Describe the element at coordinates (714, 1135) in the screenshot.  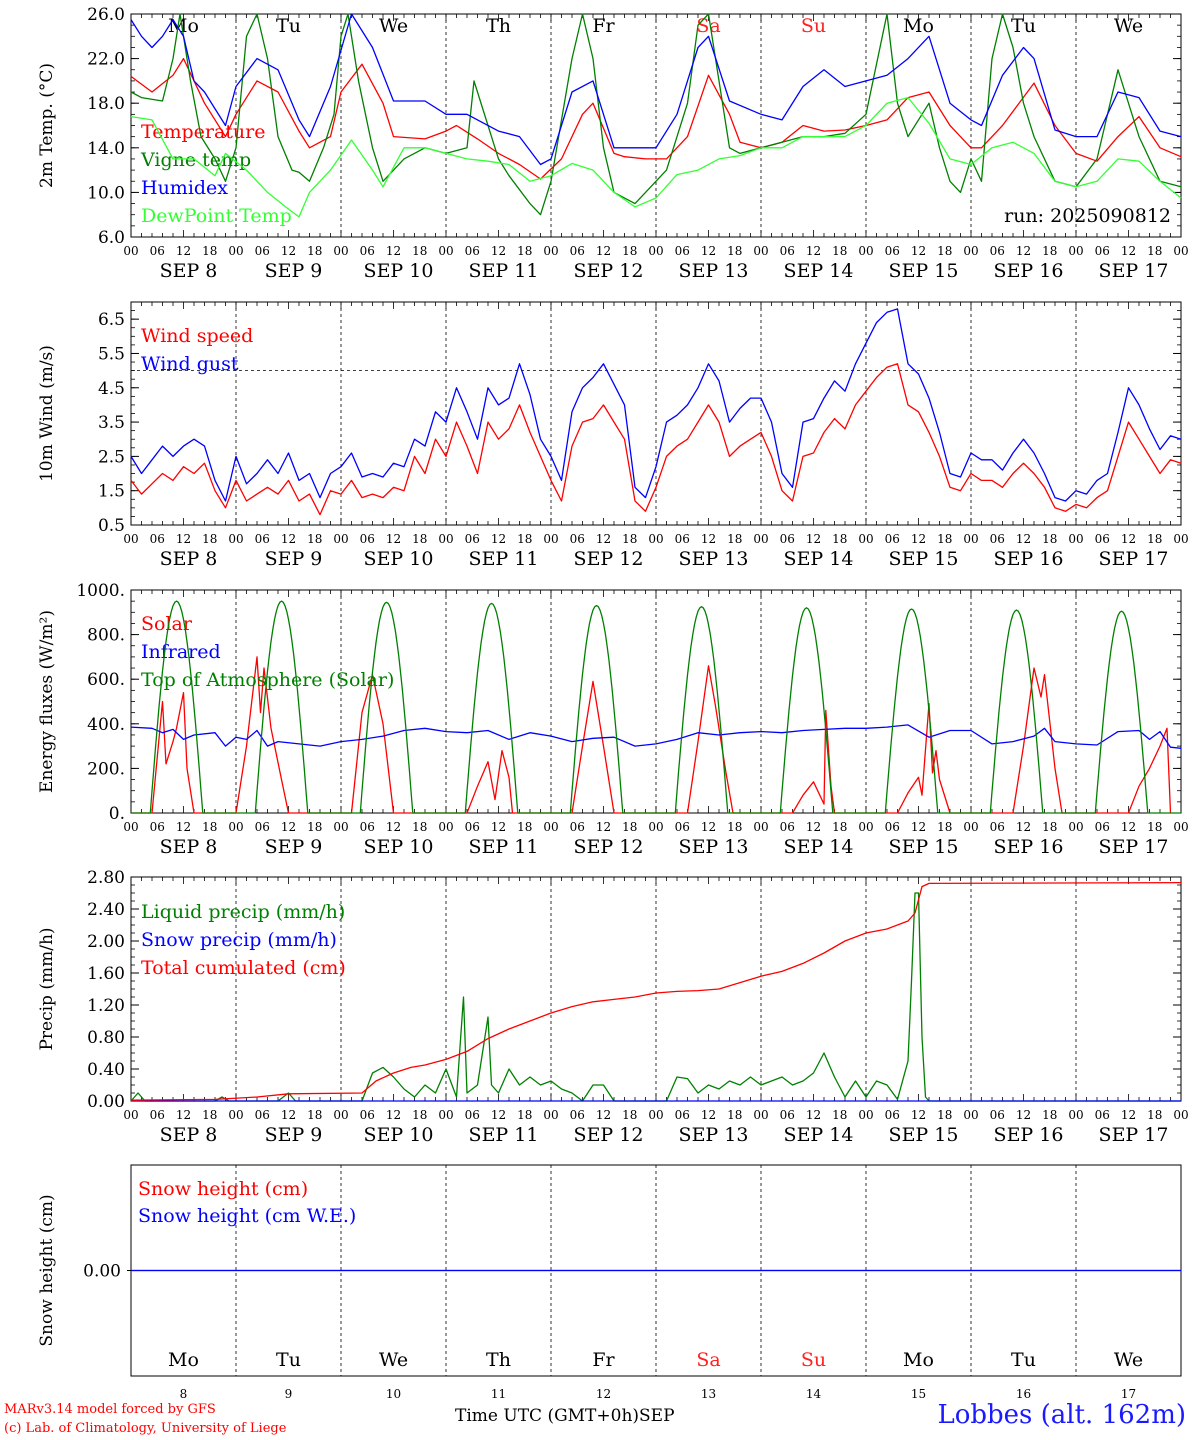
I see `x-date-label: SEP 13` at that location.